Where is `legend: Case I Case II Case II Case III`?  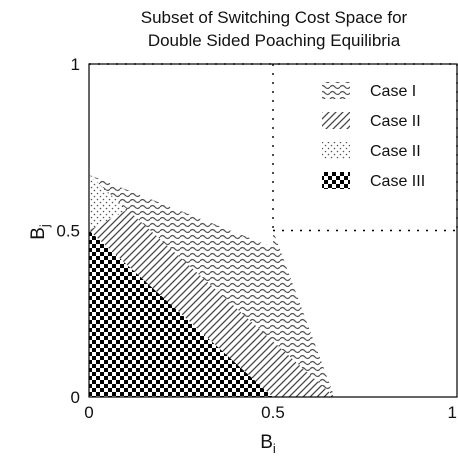 legend: Case I Case II Case II Case III is located at coordinates (373, 136).